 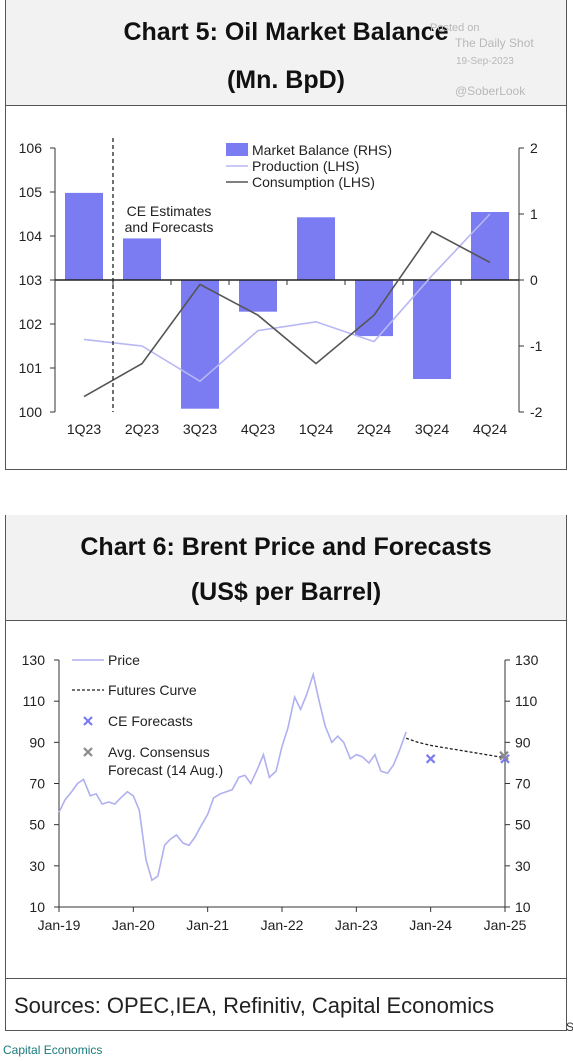 I want to click on right-tick-label: -2, so click(x=536, y=412).